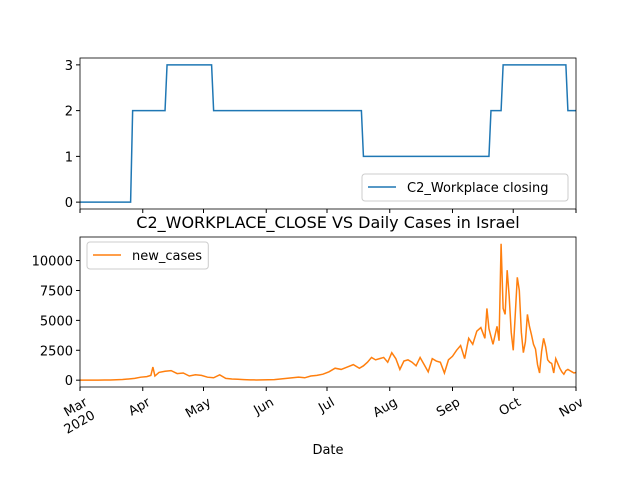 The image size is (640, 480). What do you see at coordinates (477, 188) in the screenshot?
I see `legend-label: C2_Workplace closing` at bounding box center [477, 188].